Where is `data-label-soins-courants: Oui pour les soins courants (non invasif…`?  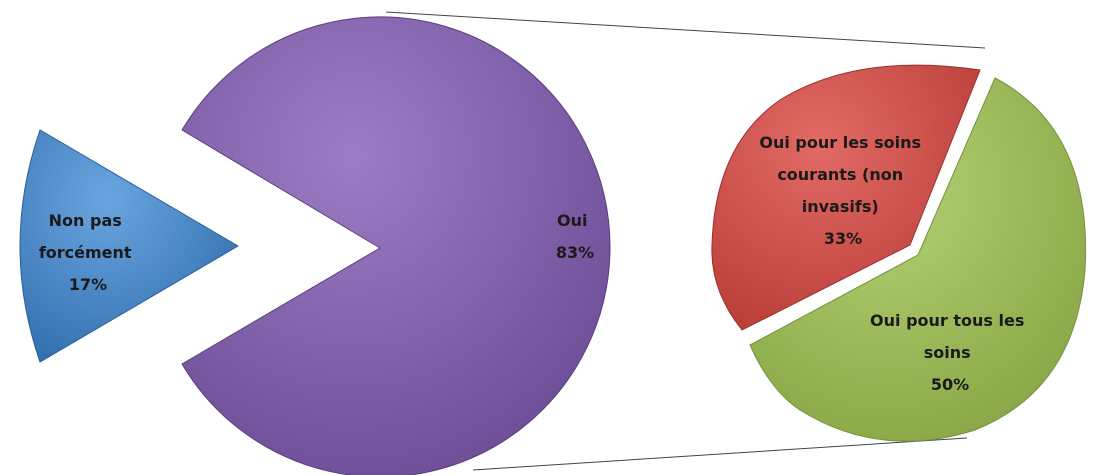
data-label-soins-courants: Oui pour les soins courants (non invasif… is located at coordinates (842, 190).